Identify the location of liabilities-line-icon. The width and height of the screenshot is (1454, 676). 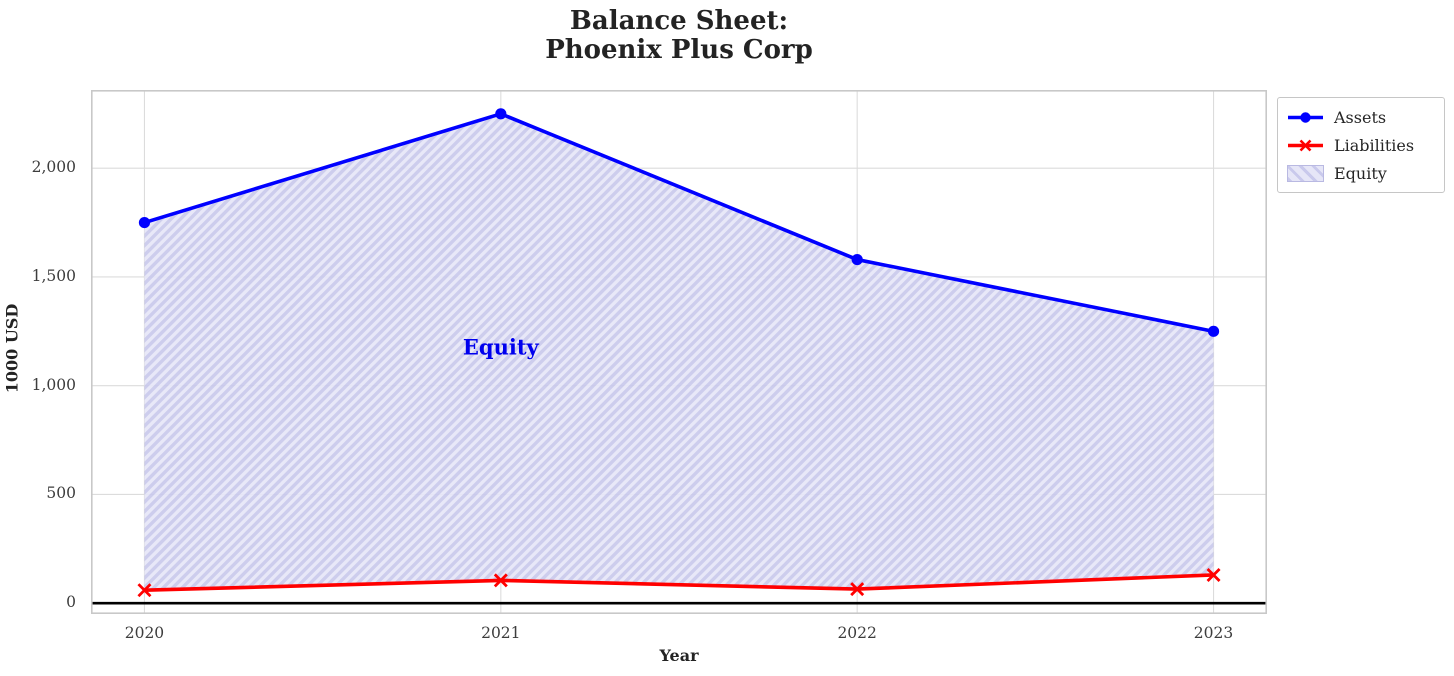
(1305, 145).